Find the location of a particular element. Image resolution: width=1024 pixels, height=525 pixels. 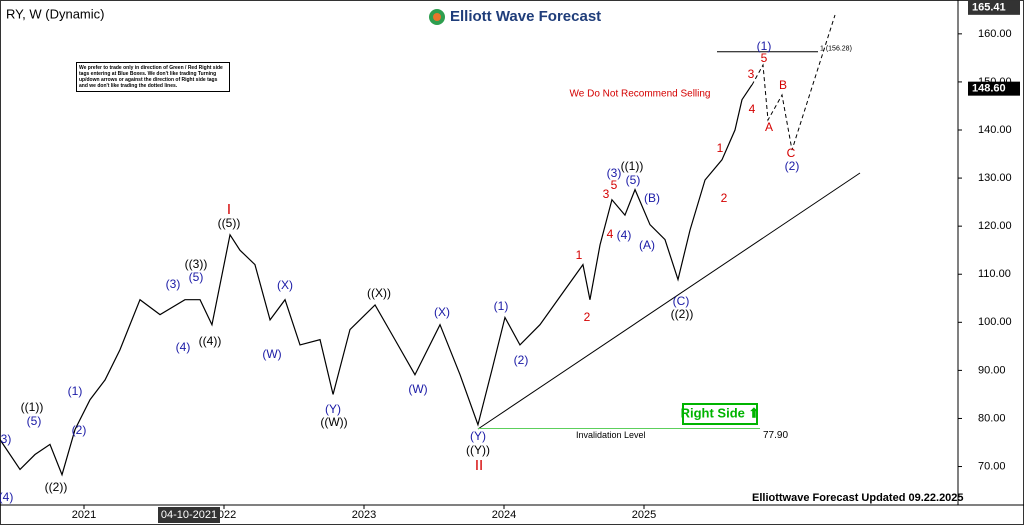

wave-label: (A) is located at coordinates (647, 245).